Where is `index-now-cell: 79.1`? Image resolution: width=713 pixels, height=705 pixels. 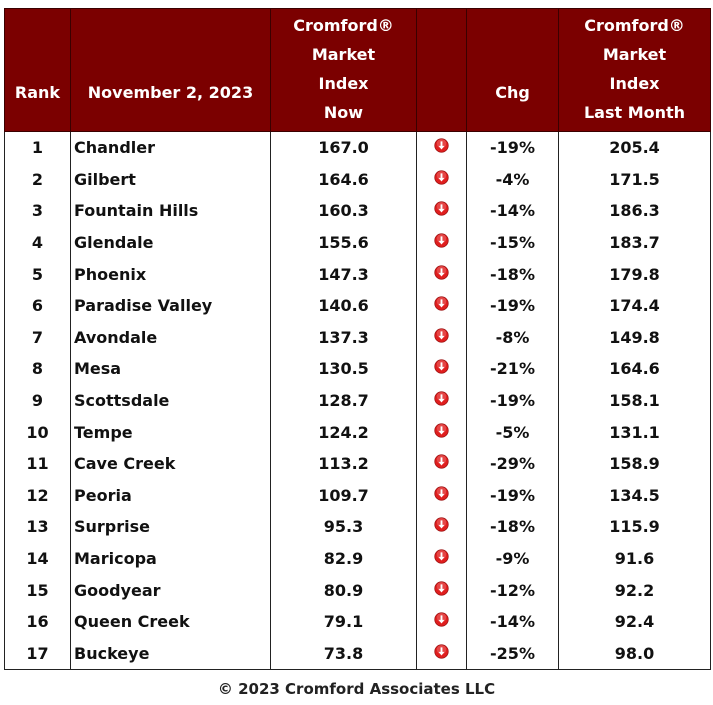 index-now-cell: 79.1 is located at coordinates (343, 621).